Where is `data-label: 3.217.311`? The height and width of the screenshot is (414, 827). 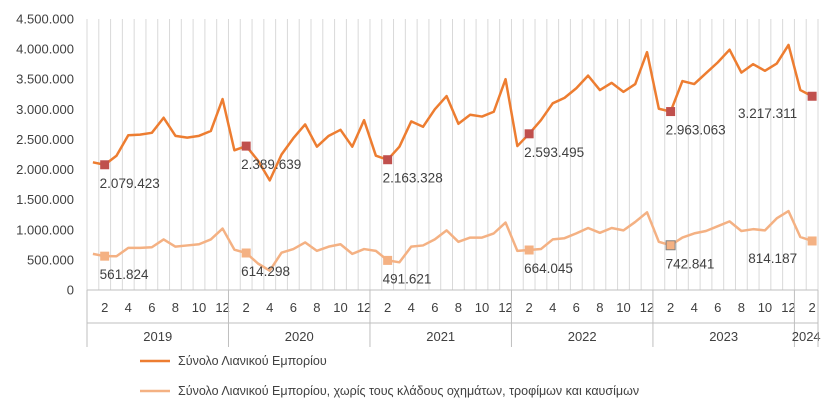 data-label: 3.217.311 is located at coordinates (767, 113).